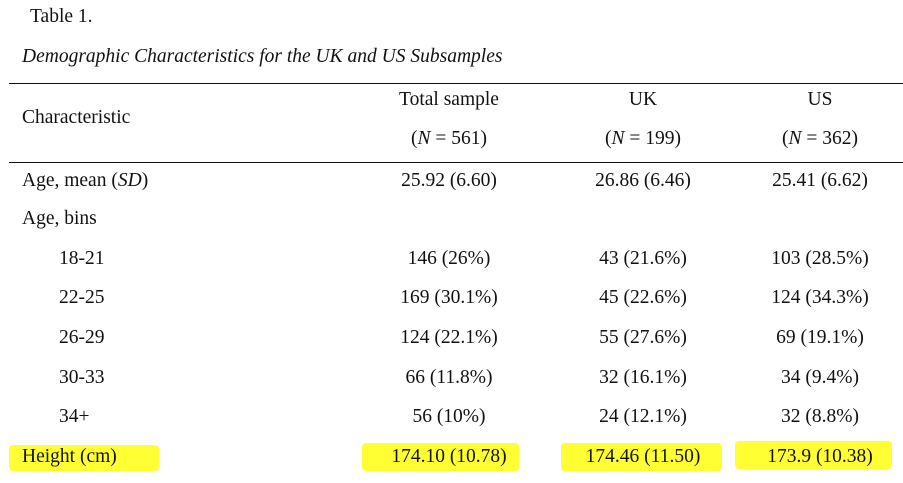  Describe the element at coordinates (643, 337) in the screenshot. I see `cell-26-29-uk: 55 (27.6%)` at that location.